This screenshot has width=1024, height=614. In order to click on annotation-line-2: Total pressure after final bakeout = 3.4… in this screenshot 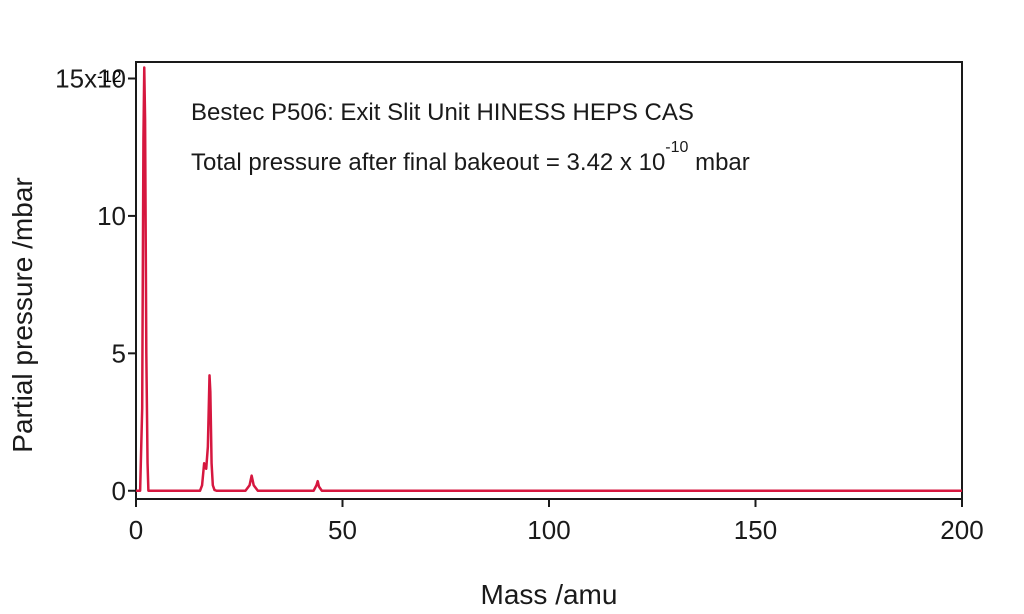, I will do `click(470, 157)`.